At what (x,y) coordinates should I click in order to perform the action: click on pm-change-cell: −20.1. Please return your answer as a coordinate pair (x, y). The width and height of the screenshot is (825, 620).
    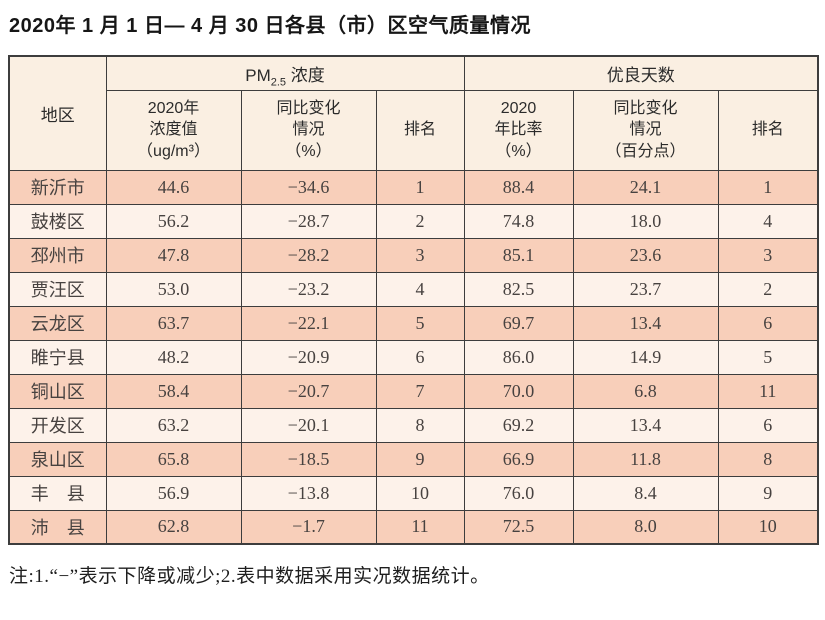
    Looking at the image, I should click on (308, 425).